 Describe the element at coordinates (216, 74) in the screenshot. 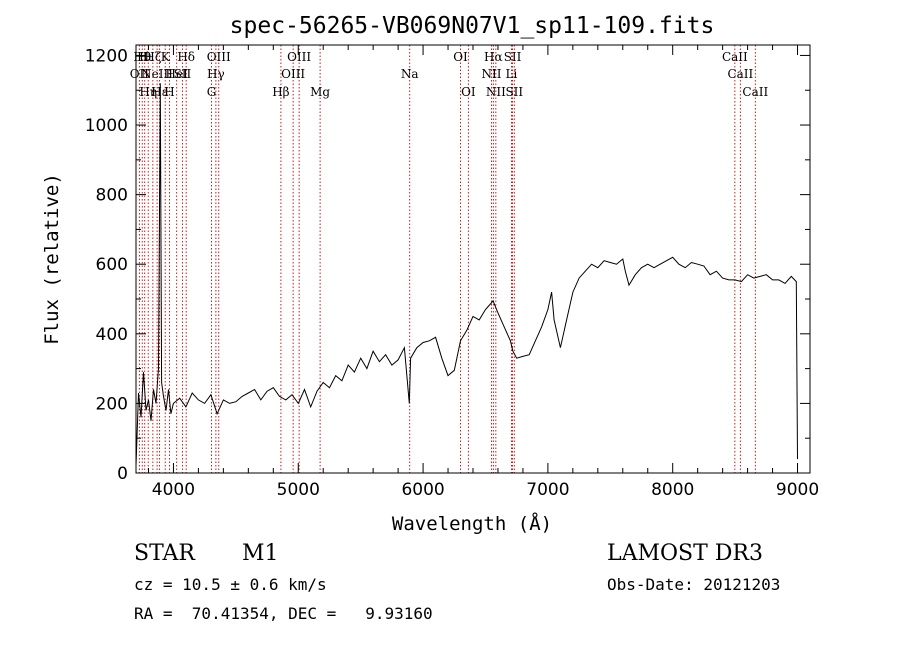

I see `line-marker-label-13: Hγ` at that location.